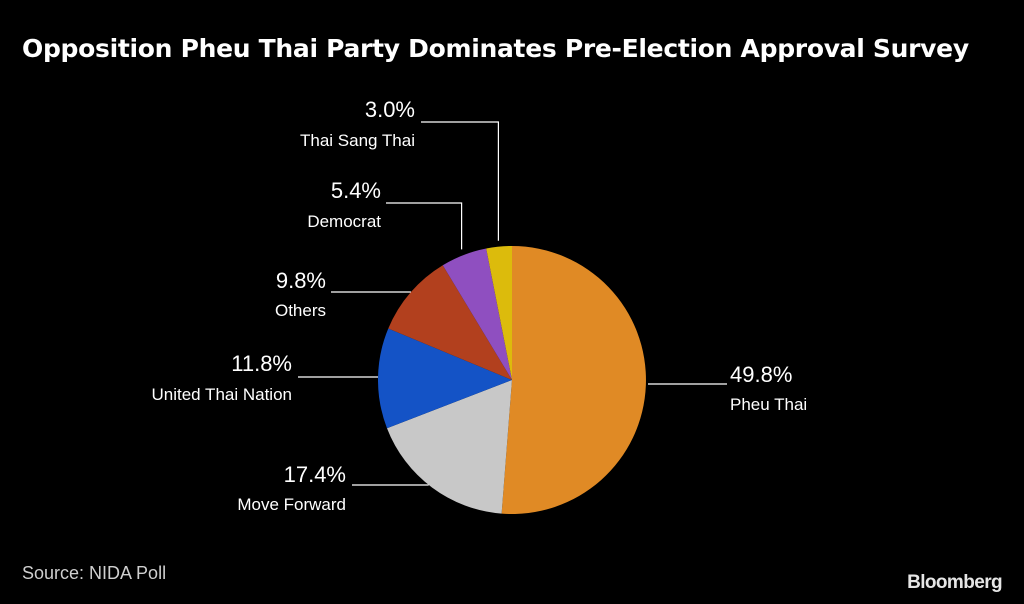  Describe the element at coordinates (424, 226) in the screenshot. I see `leader-line-democrat` at that location.